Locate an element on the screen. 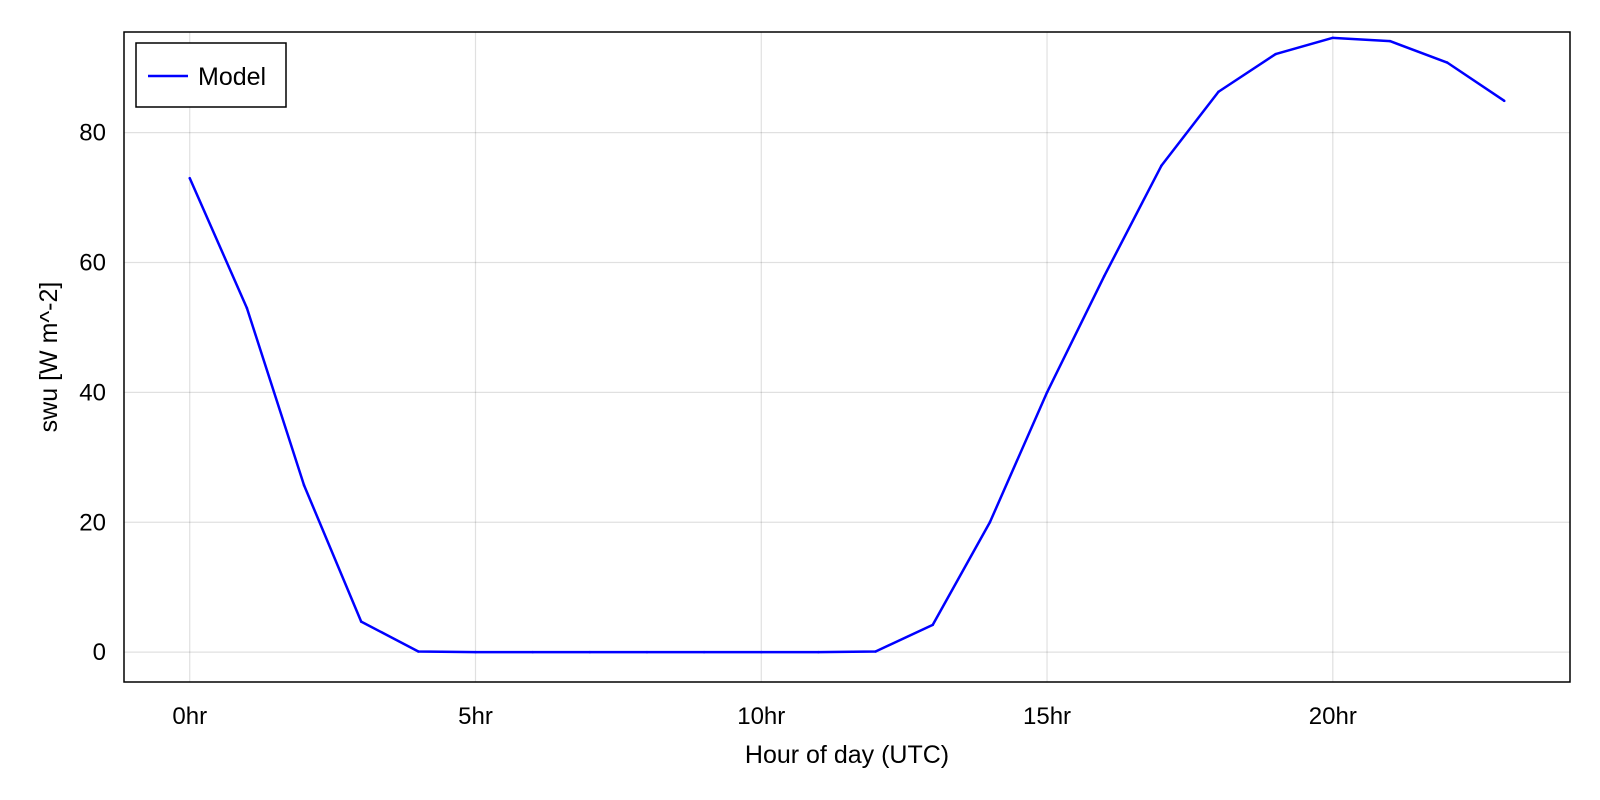  x-tick-label: 20hr is located at coordinates (1333, 716).